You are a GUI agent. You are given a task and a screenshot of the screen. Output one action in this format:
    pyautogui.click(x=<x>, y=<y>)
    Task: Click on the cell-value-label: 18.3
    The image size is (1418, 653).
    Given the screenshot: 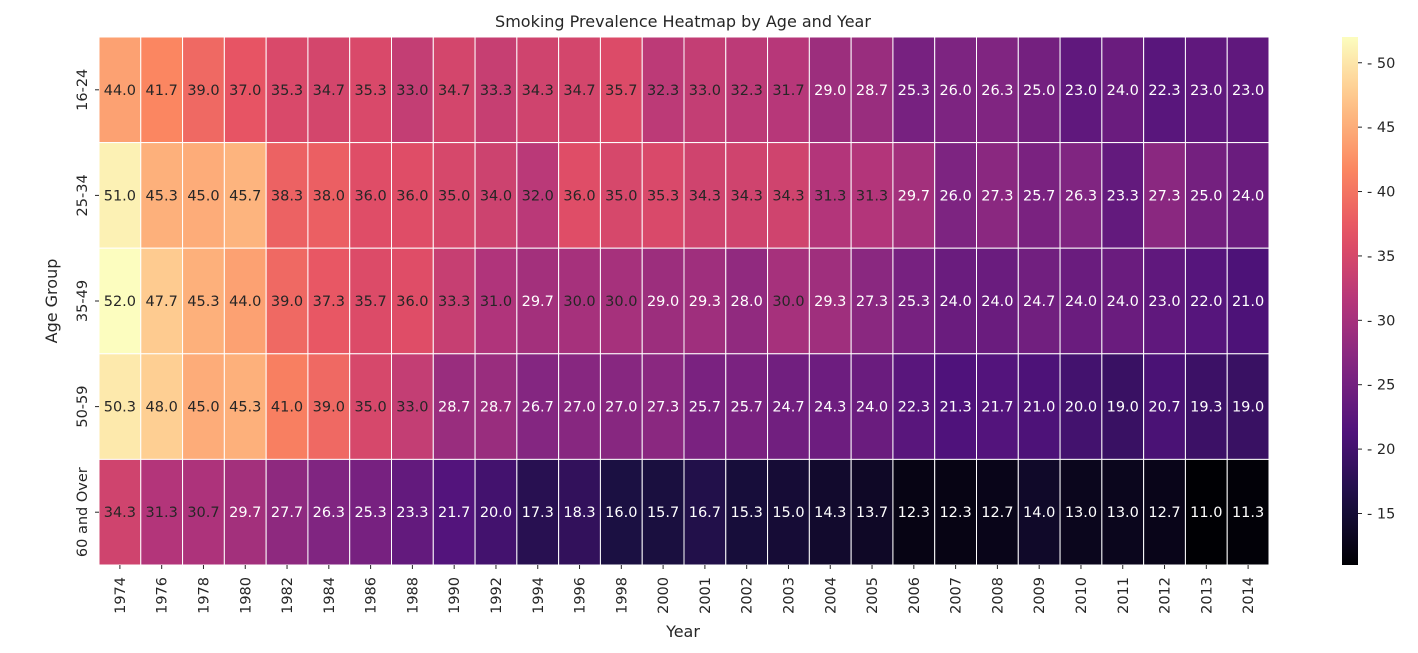 What is the action you would take?
    pyautogui.click(x=579, y=513)
    